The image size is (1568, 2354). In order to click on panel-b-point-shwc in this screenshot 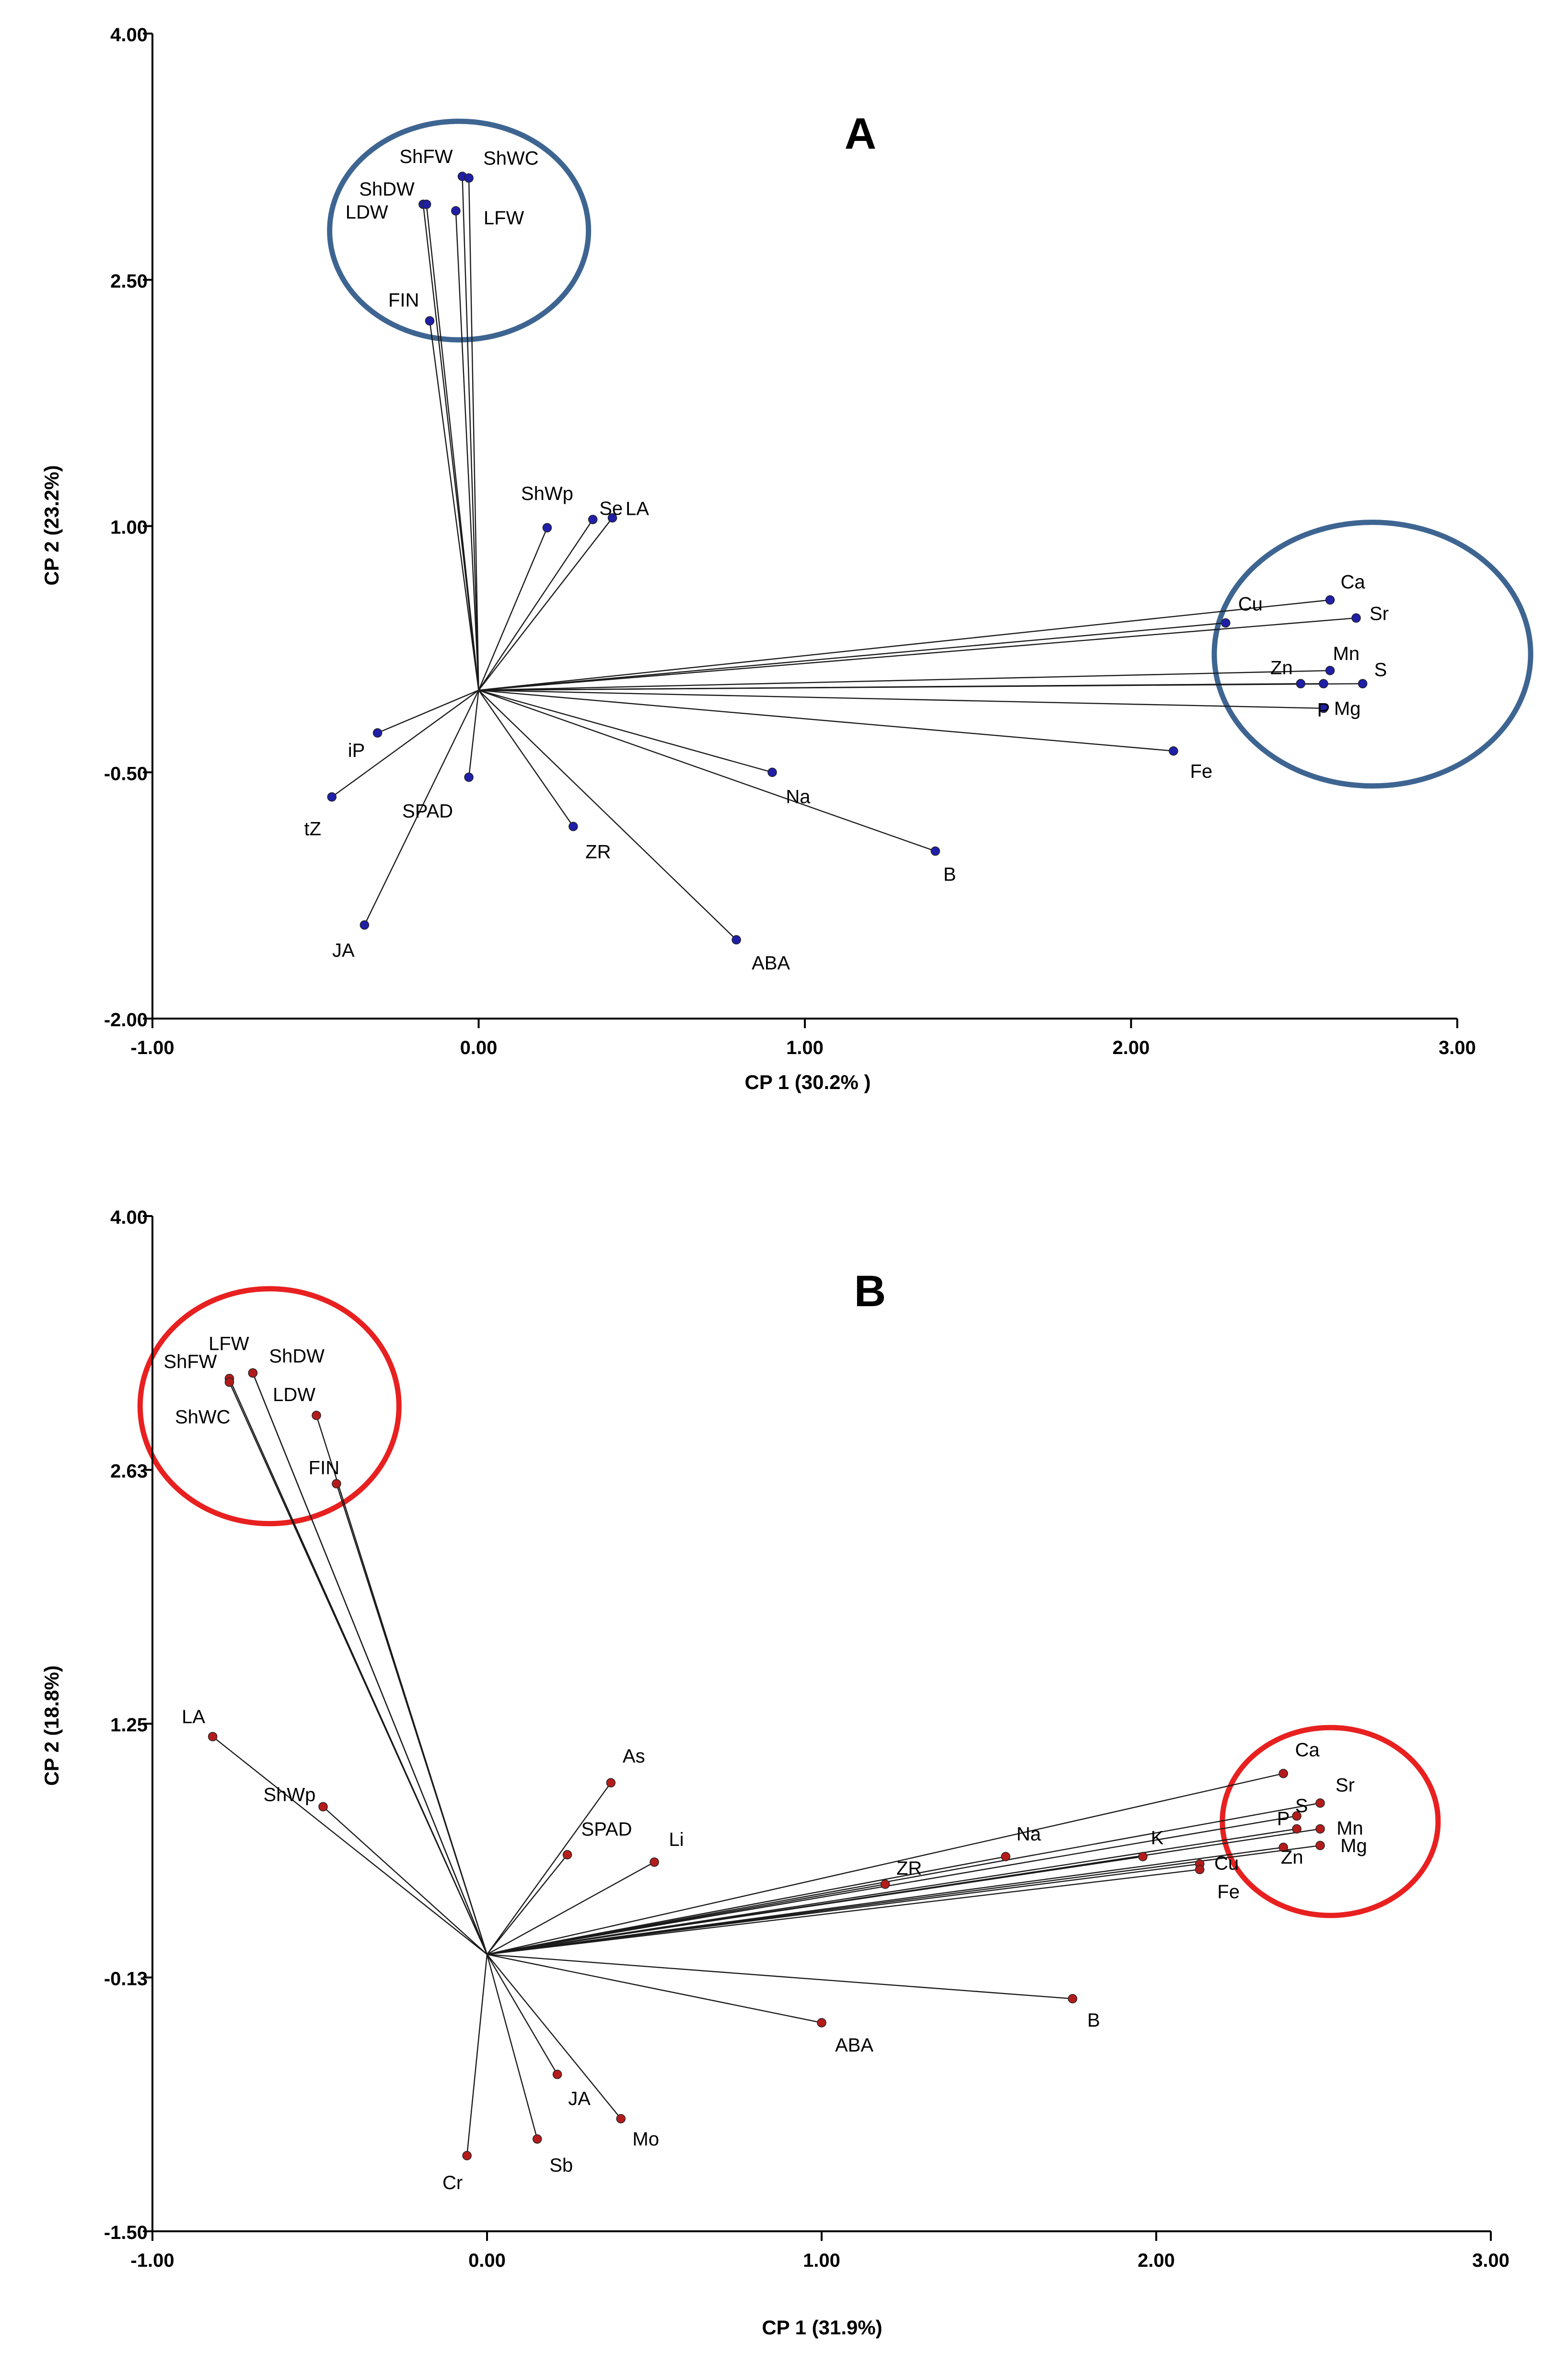, I will do `click(229, 1382)`.